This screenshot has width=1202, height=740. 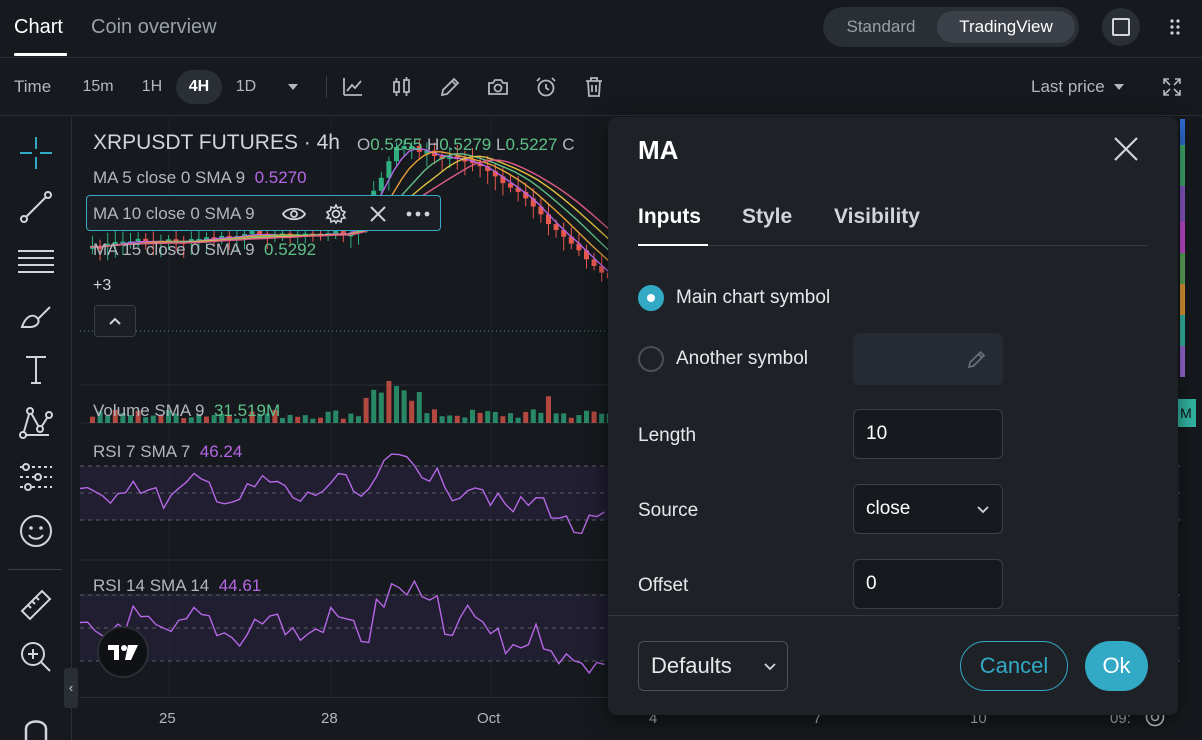 I want to click on more-horizontal-icon, so click(x=418, y=214).